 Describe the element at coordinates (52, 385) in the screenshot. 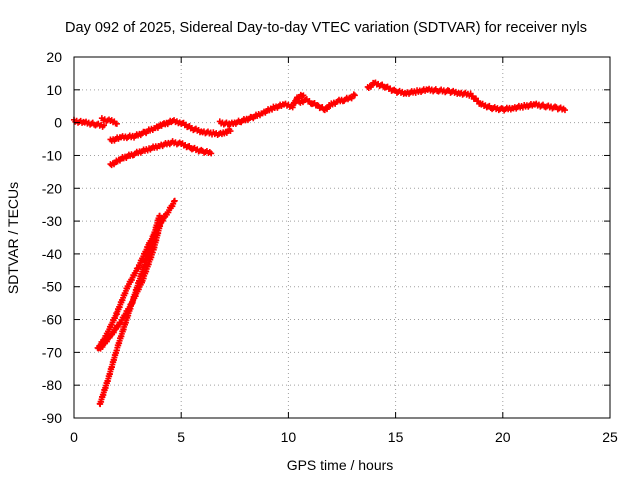

I see `y-tick-label: -80` at that location.